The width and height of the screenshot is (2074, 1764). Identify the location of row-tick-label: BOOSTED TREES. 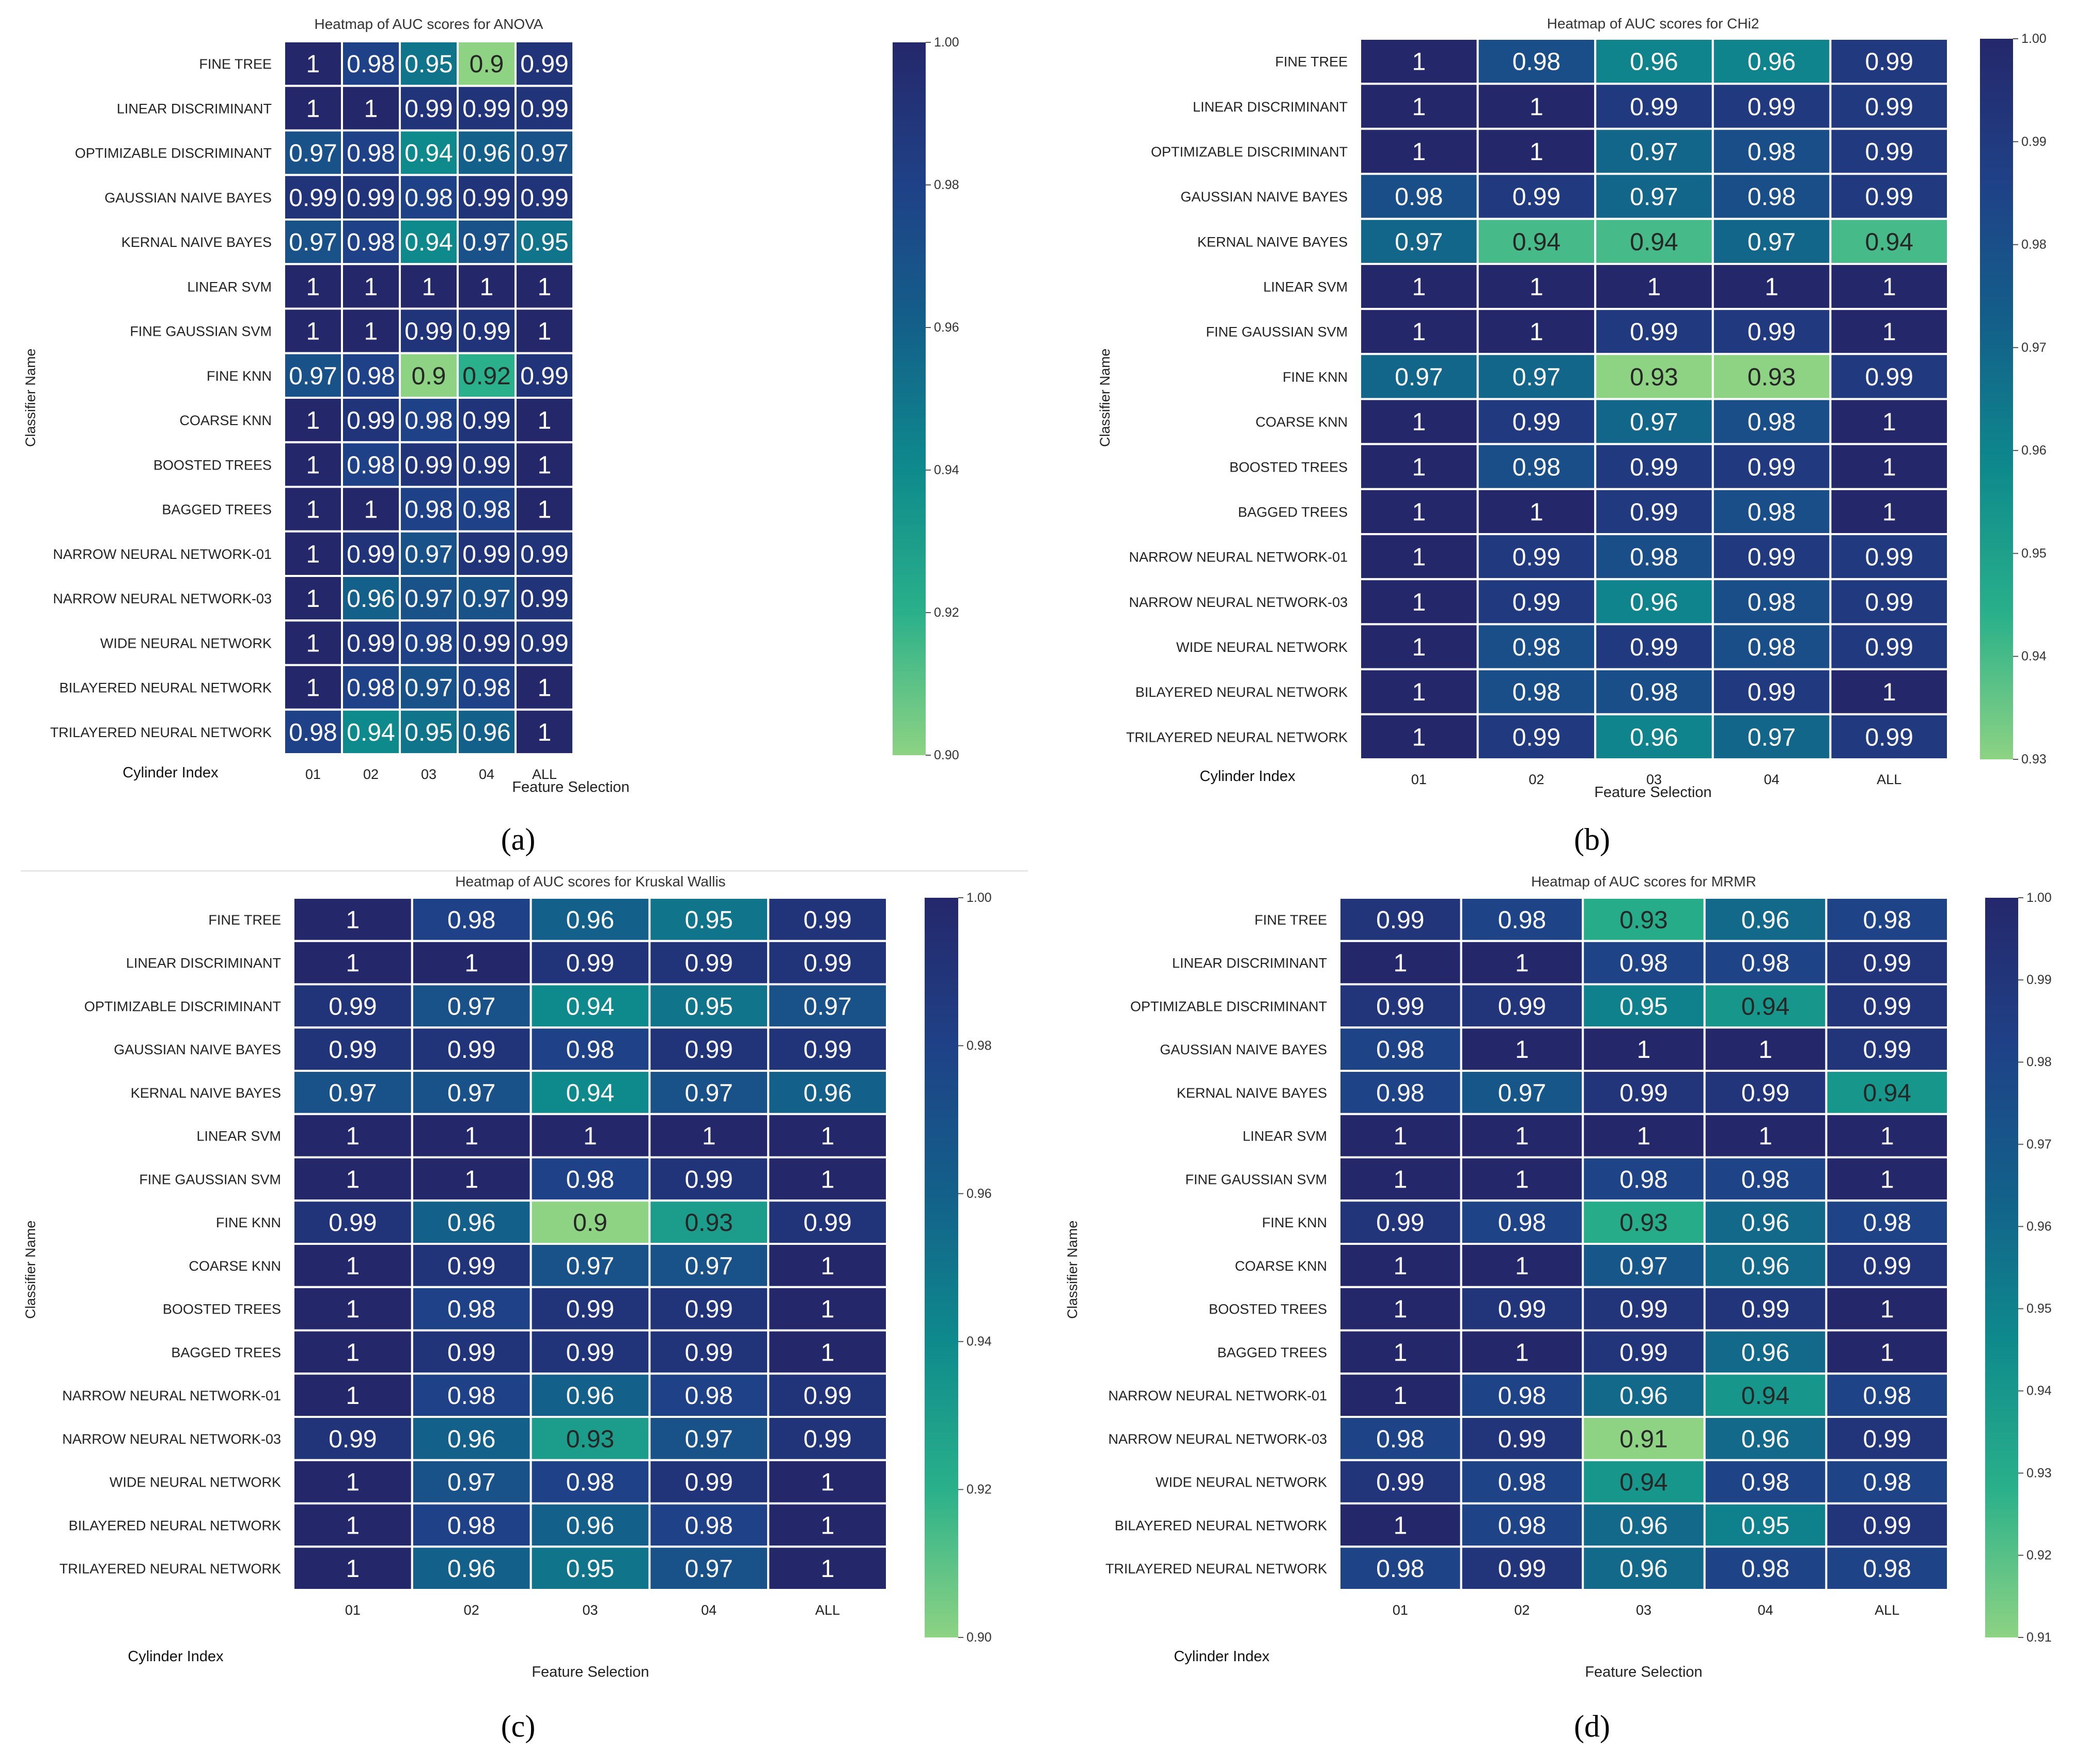
(1288, 467).